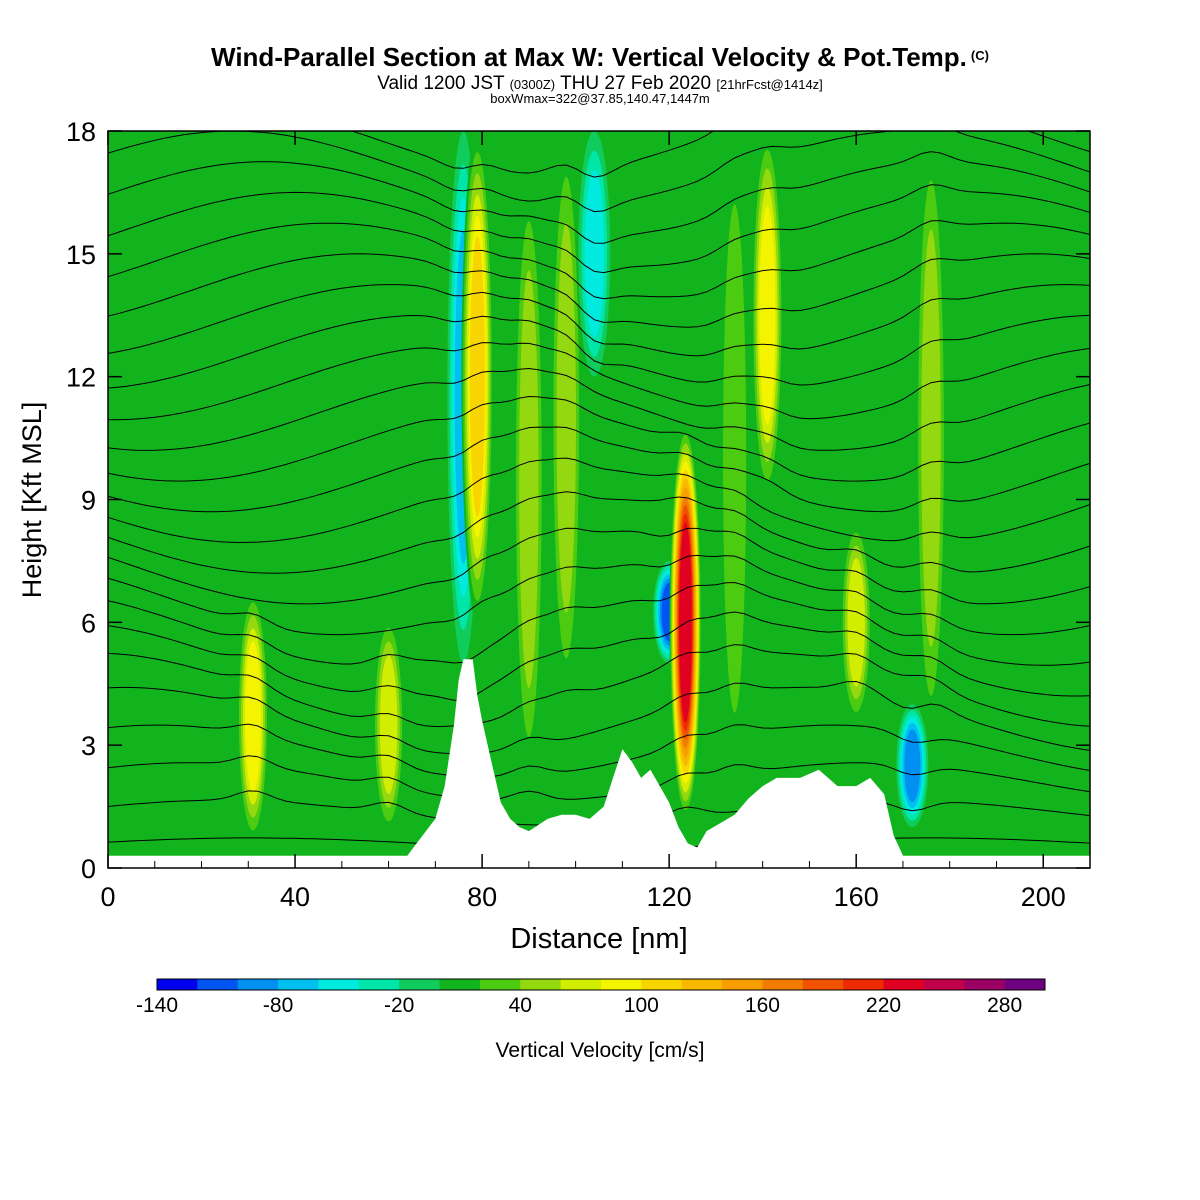 This screenshot has height=1200, width=1200. I want to click on y-tick-label: 9, so click(88, 501).